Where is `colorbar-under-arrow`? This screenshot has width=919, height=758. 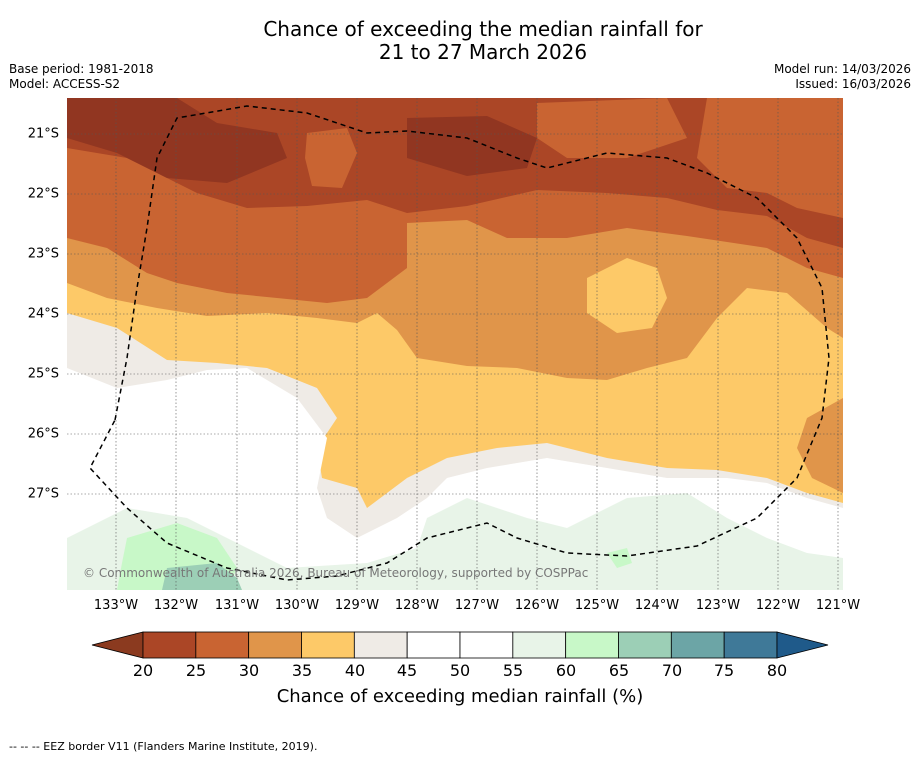
colorbar-under-arrow is located at coordinates (117, 645).